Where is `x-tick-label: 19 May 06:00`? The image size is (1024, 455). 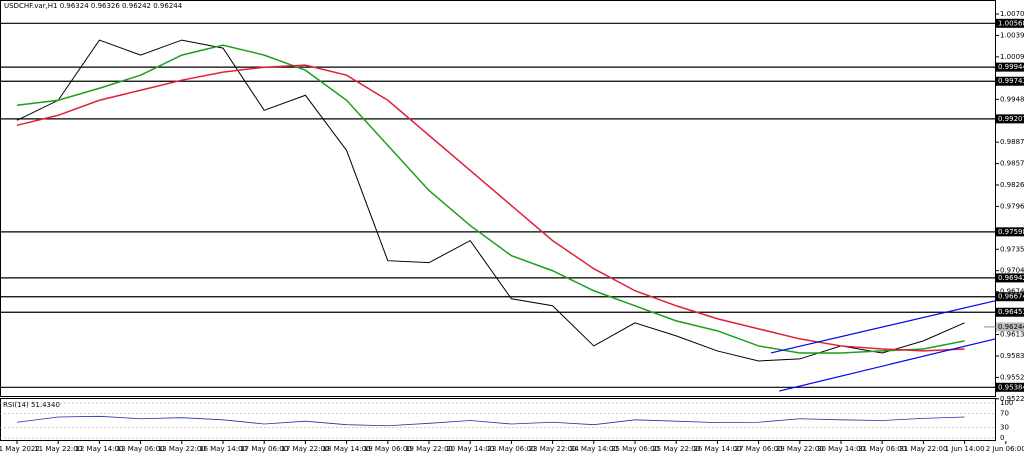
x-tick-label: 19 May 06:00 is located at coordinates (388, 449).